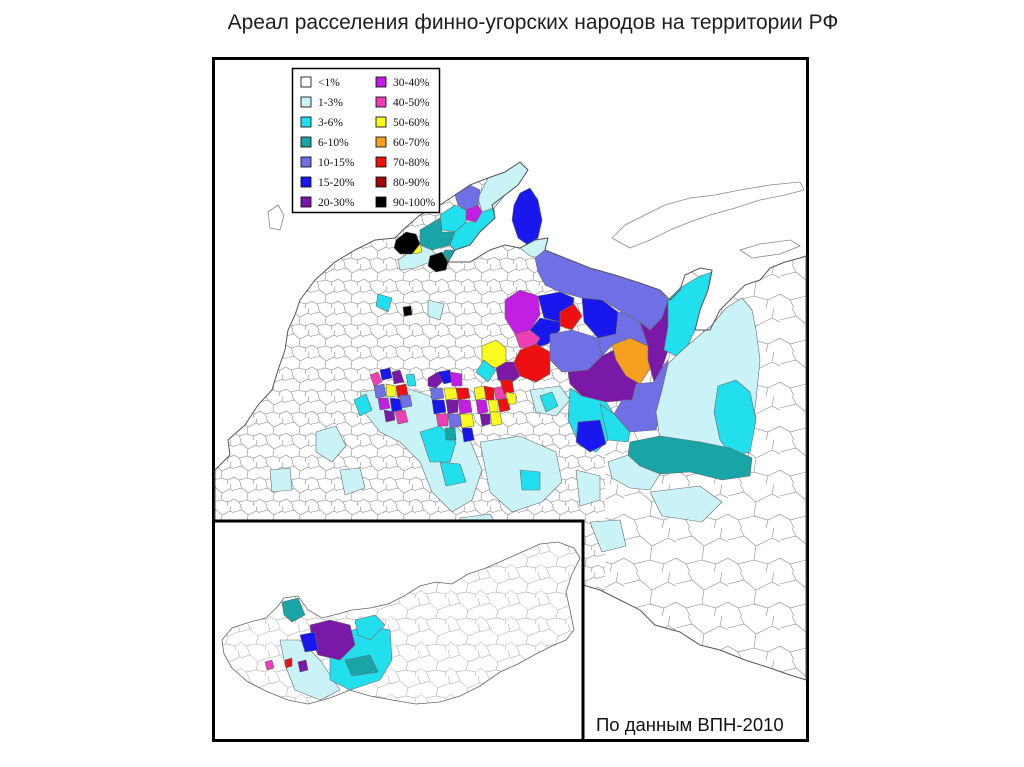 This screenshot has height=767, width=1024. Describe the element at coordinates (536, 220) in the screenshot. I see `arctic-islands` at that location.